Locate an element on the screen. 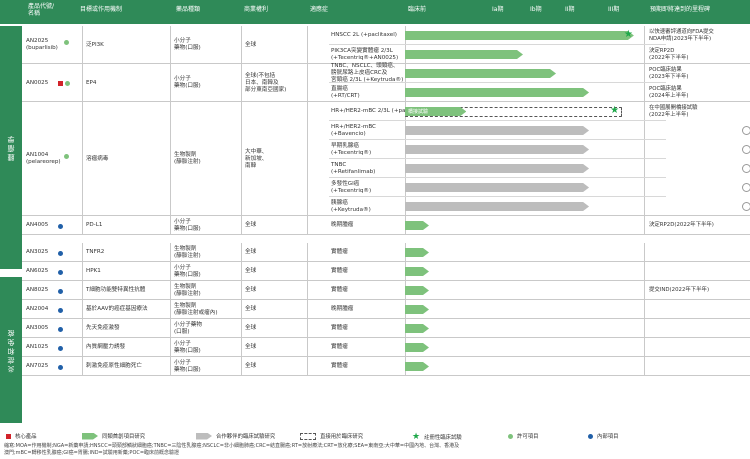  header-rights: 商業權利 is located at coordinates (256, 9).